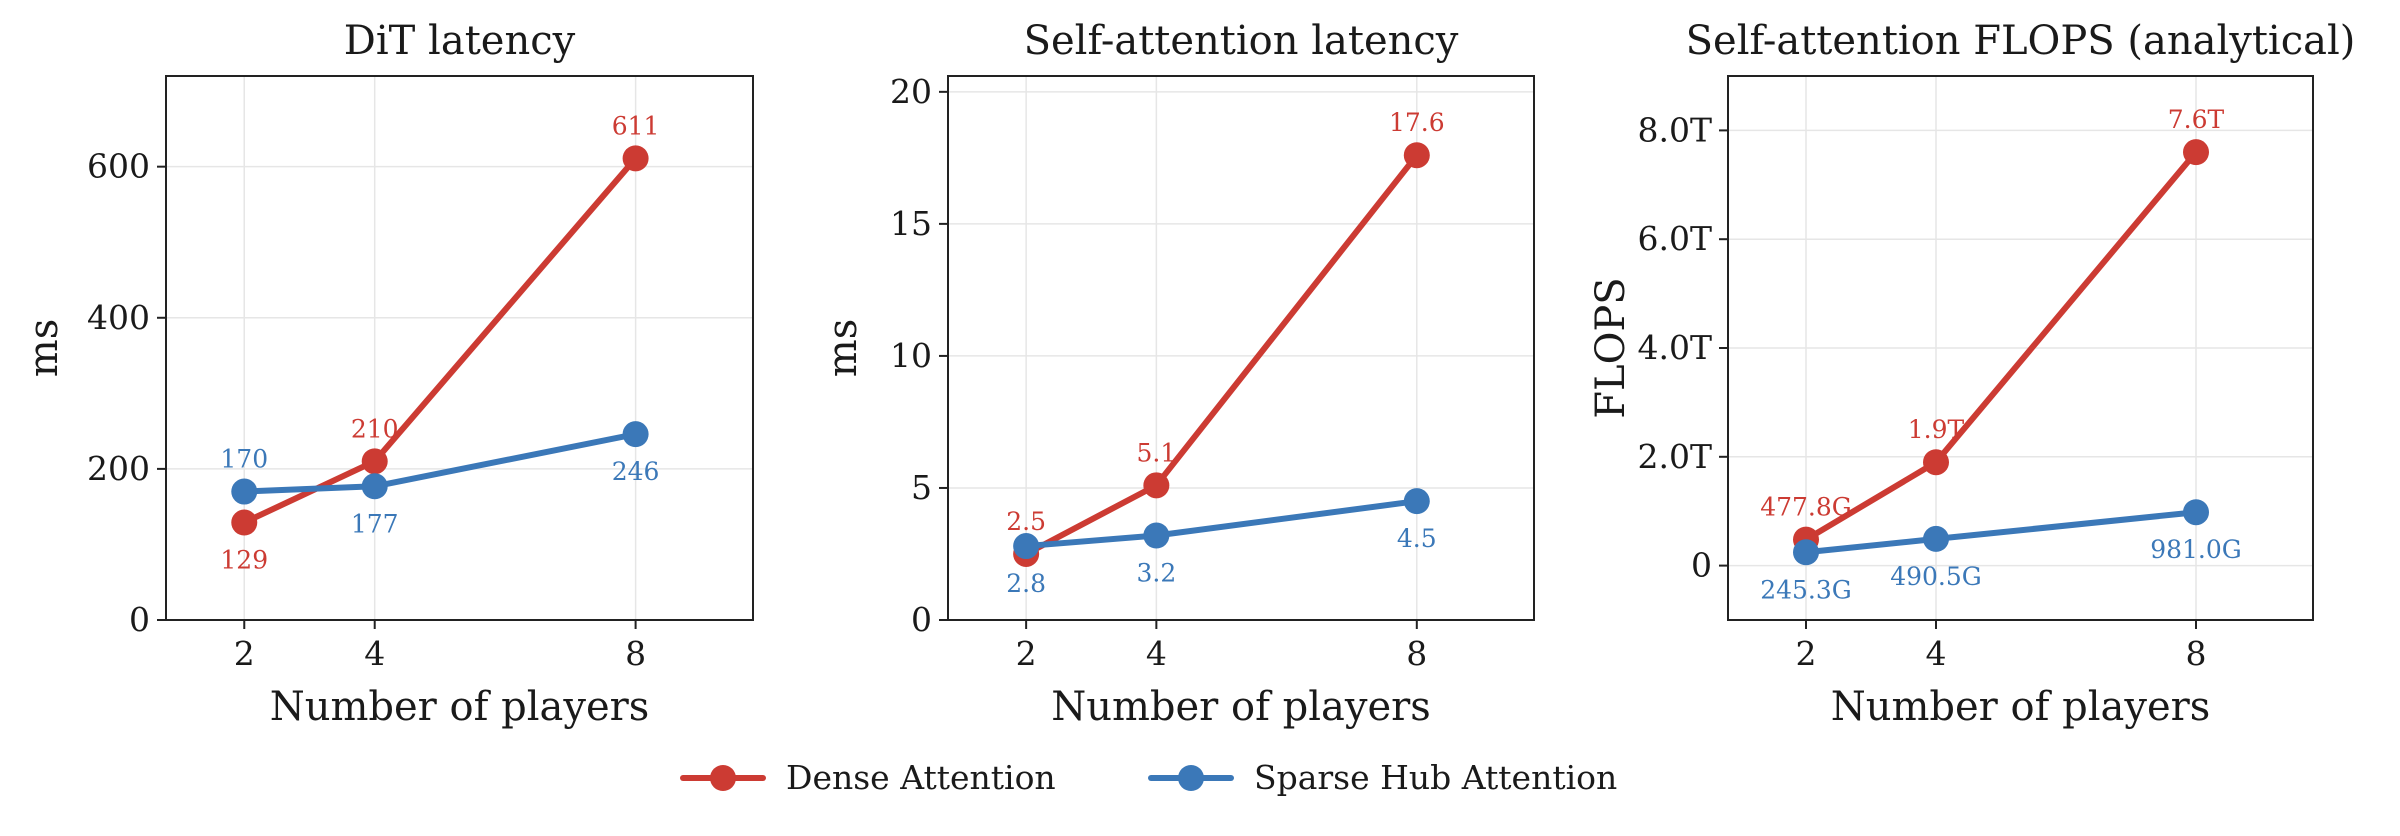 The height and width of the screenshot is (836, 2400). I want to click on legend: Dense Attention Sparse Hub Attention, so click(1148, 777).